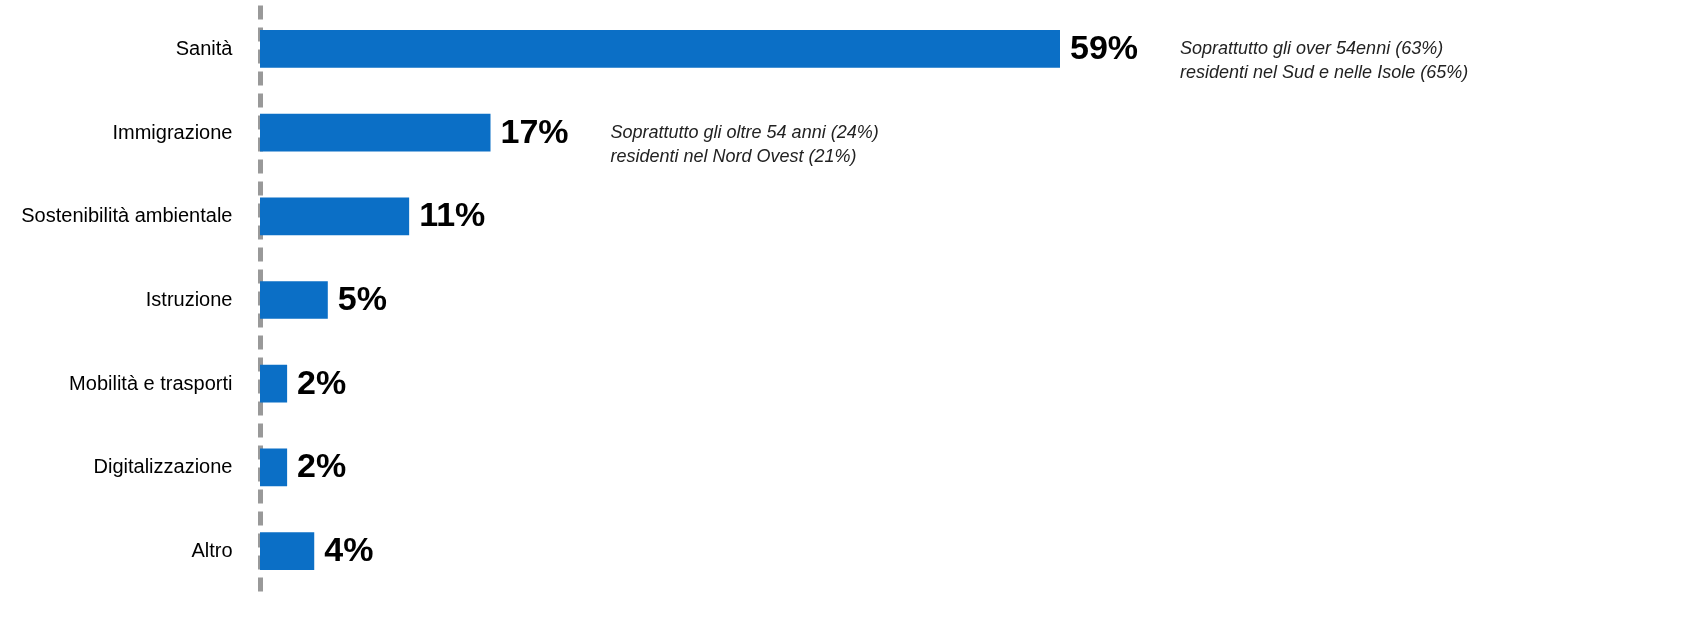 The width and height of the screenshot is (1698, 627). I want to click on data-label: 59%, so click(1104, 46).